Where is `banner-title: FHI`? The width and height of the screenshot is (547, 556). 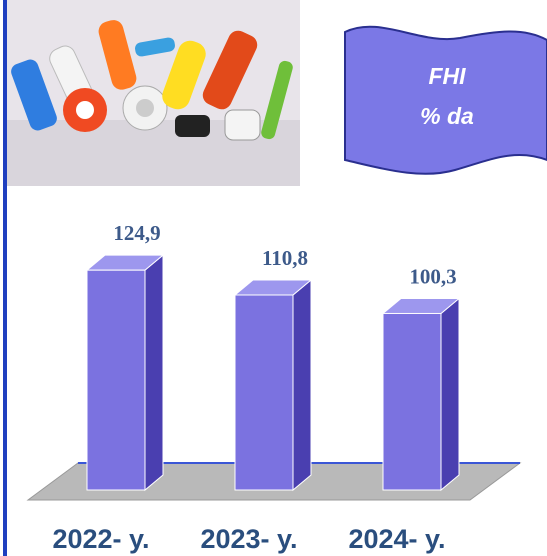 banner-title: FHI is located at coordinates (447, 76).